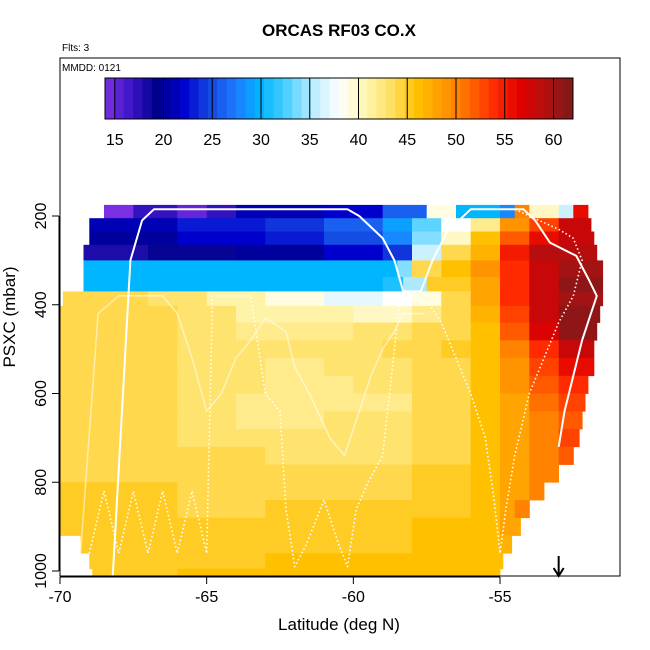  What do you see at coordinates (206, 597) in the screenshot?
I see `x-tick-label: -65` at bounding box center [206, 597].